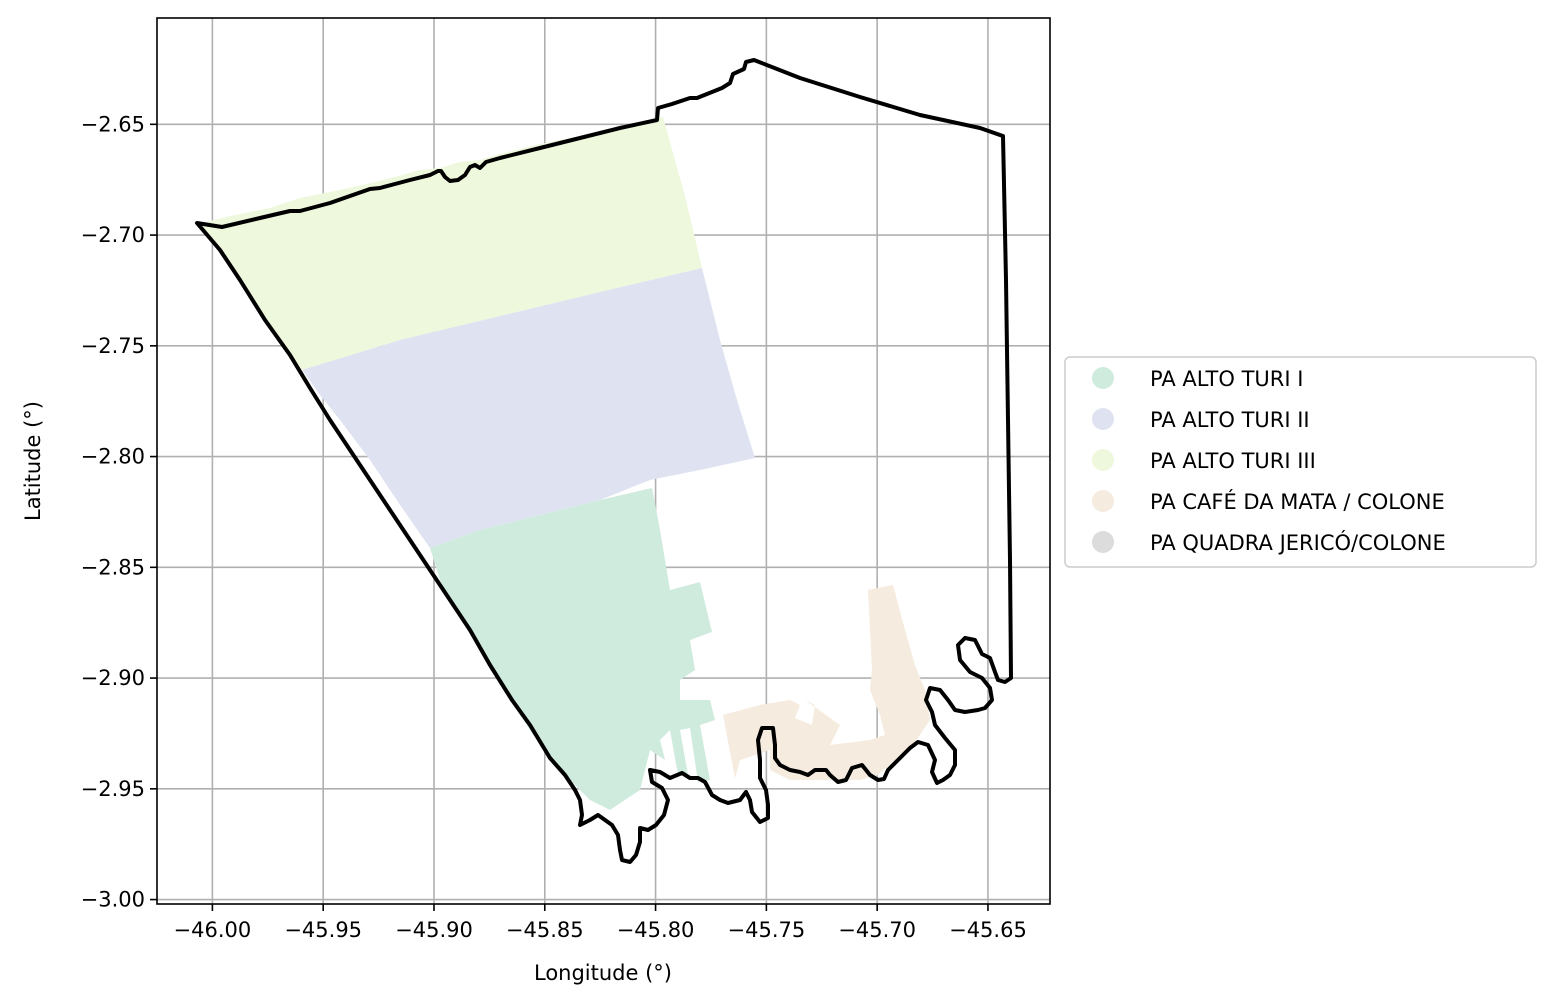 The width and height of the screenshot is (1554, 1006). What do you see at coordinates (434, 930) in the screenshot?
I see `x-tick-label: −45.90` at bounding box center [434, 930].